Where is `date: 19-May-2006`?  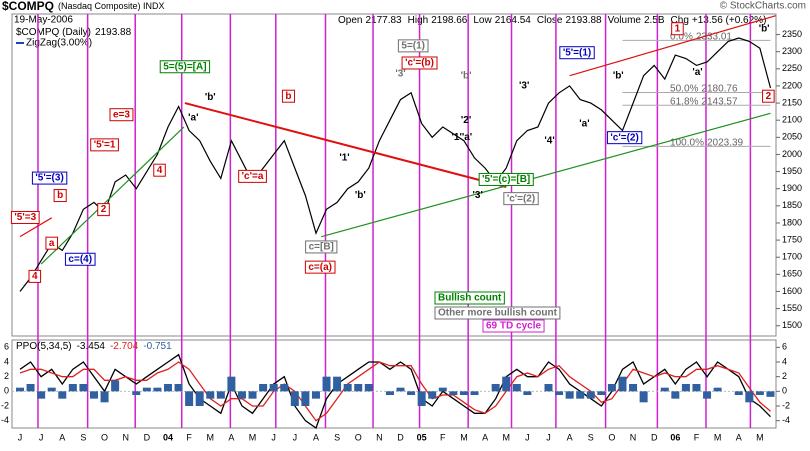
date: 19-May-2006 is located at coordinates (43, 20).